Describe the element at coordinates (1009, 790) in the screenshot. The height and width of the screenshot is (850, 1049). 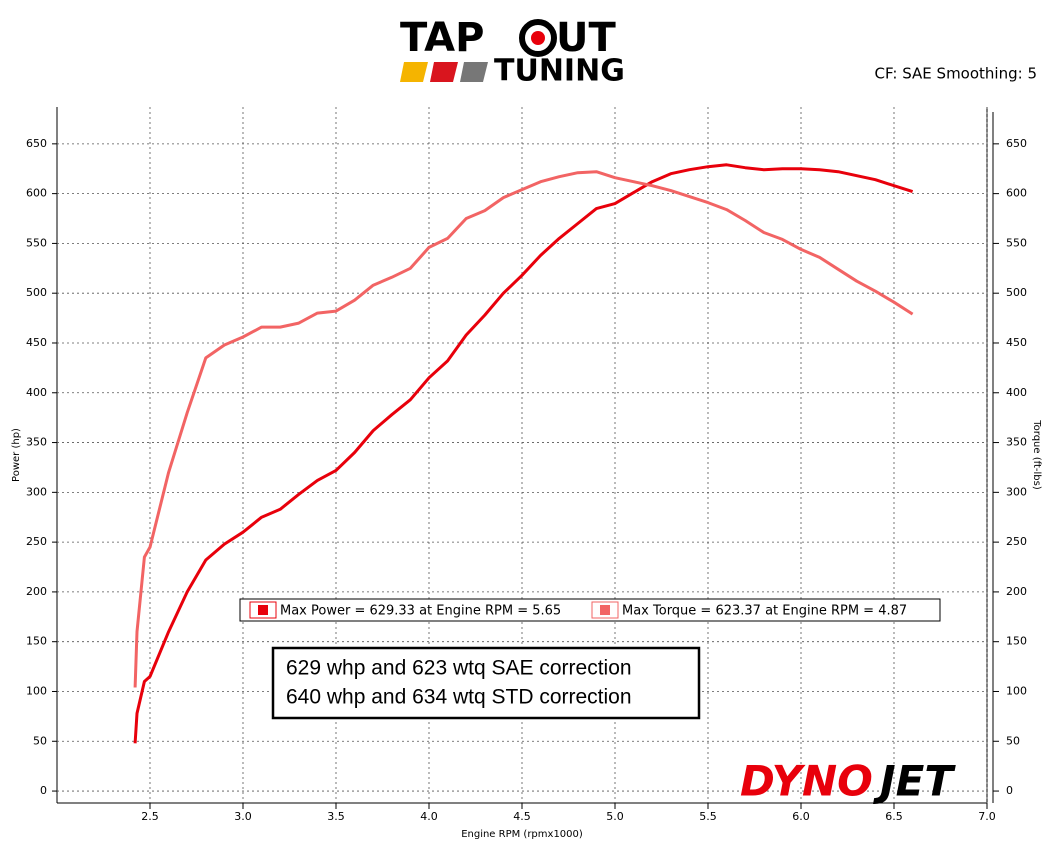
I see `y2-tick-label: 0` at that location.